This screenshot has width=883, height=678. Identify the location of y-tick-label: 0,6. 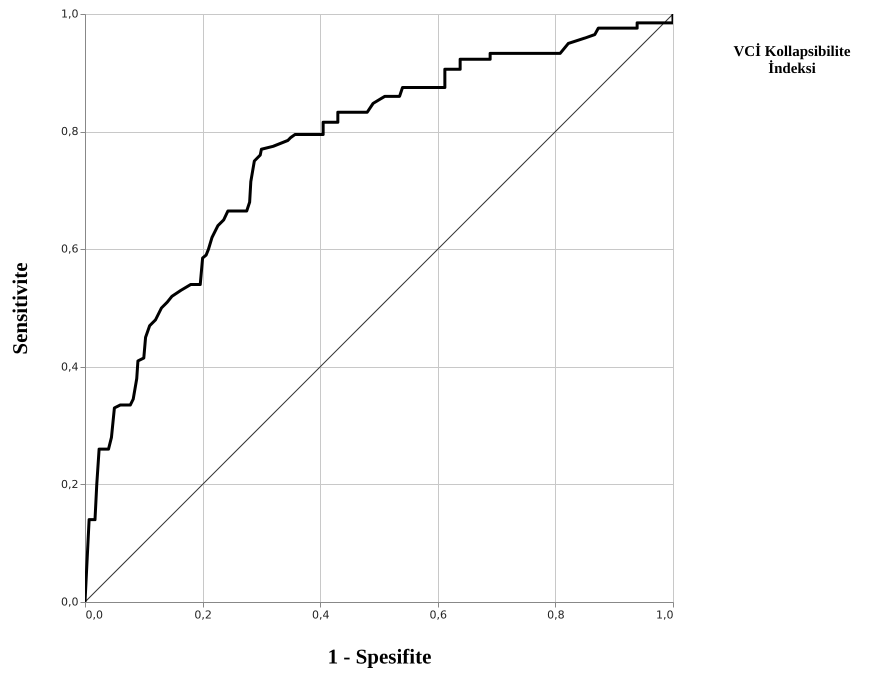
(69, 249).